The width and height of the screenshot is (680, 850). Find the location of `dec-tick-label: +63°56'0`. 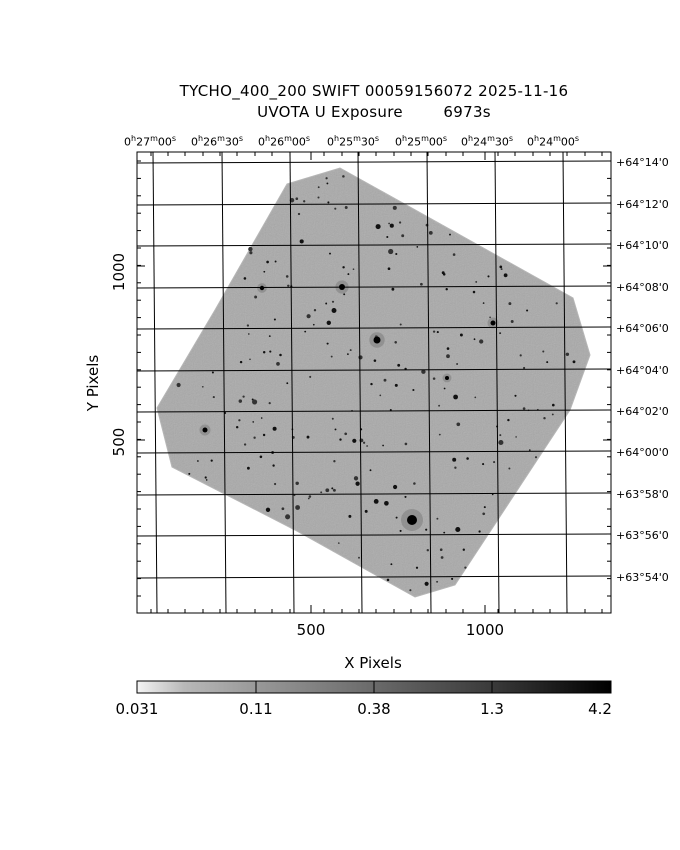

dec-tick-label: +63°56'0 is located at coordinates (642, 535).